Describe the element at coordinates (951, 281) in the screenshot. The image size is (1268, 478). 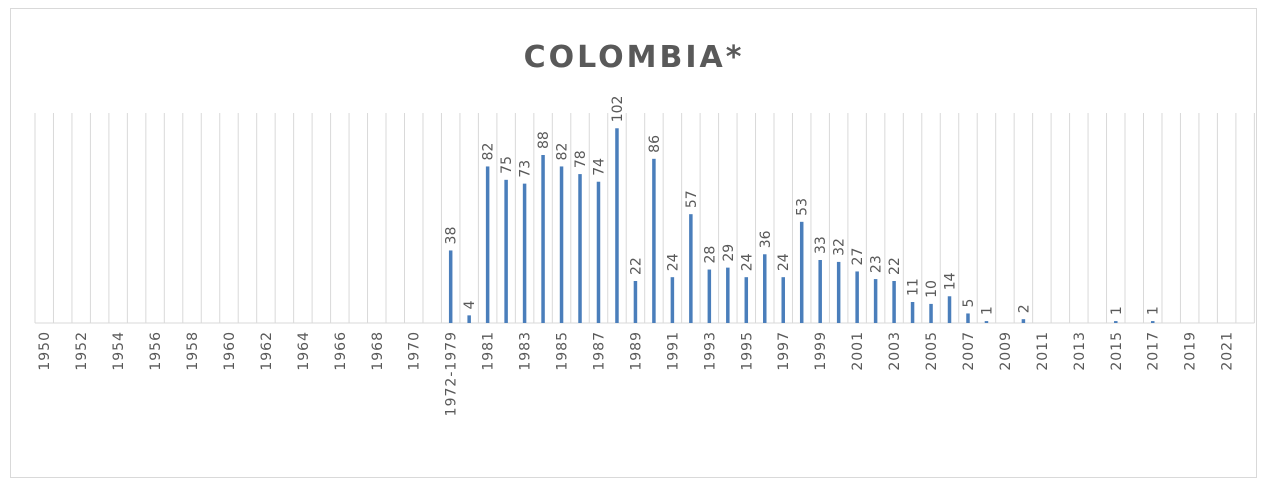
I see `data-label: 14` at that location.